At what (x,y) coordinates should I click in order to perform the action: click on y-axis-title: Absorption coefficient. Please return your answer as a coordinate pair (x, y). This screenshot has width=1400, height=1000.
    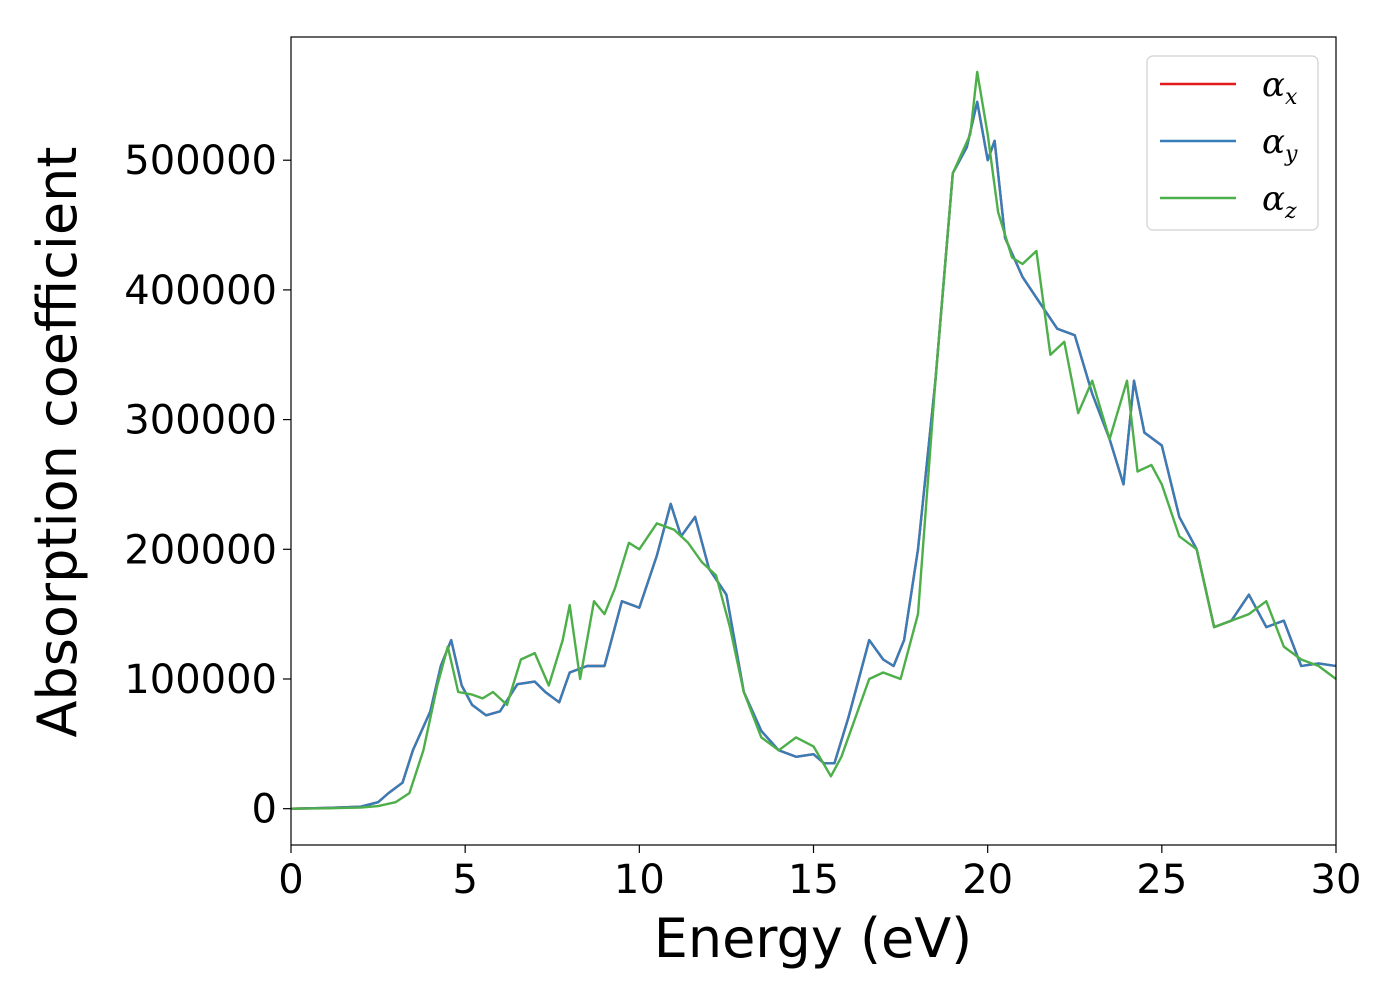
    Looking at the image, I should click on (57, 442).